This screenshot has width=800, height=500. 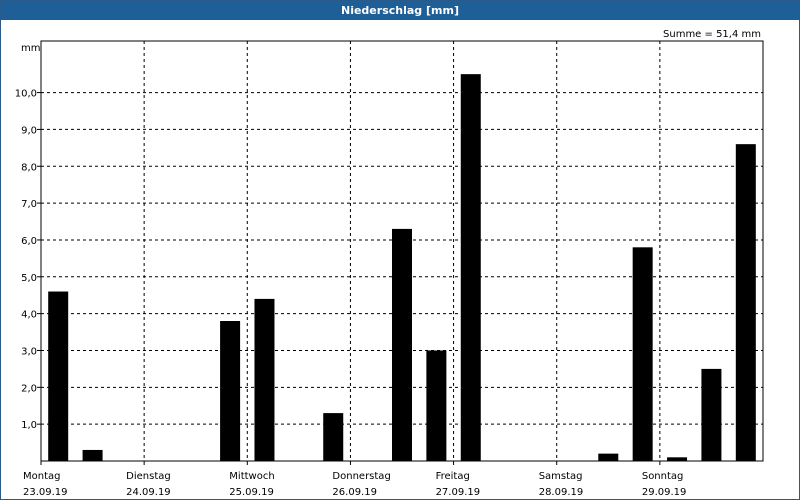 I want to click on x-day-label: Dienstag, so click(x=148, y=476).